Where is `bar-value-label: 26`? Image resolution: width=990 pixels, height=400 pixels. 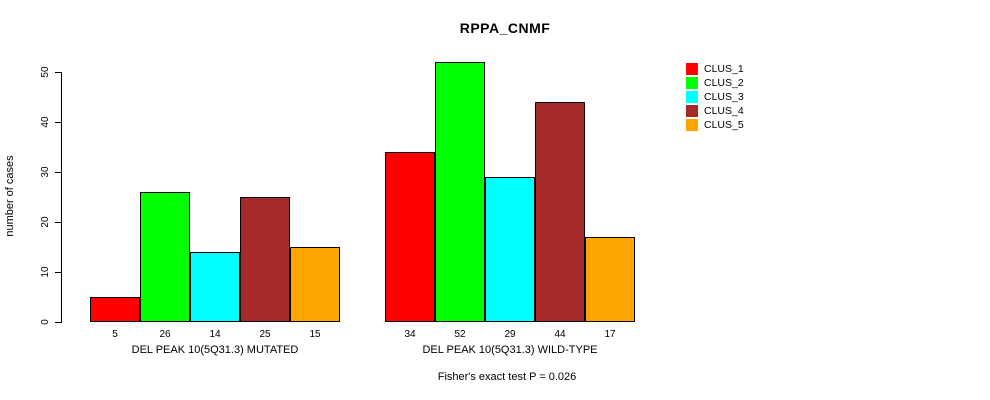 bar-value-label: 26 is located at coordinates (165, 334).